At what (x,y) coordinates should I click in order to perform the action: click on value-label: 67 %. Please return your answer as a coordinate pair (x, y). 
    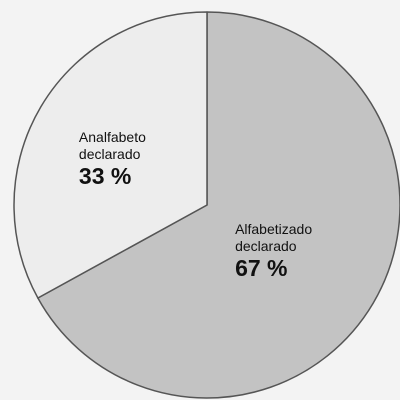
    Looking at the image, I should click on (261, 268).